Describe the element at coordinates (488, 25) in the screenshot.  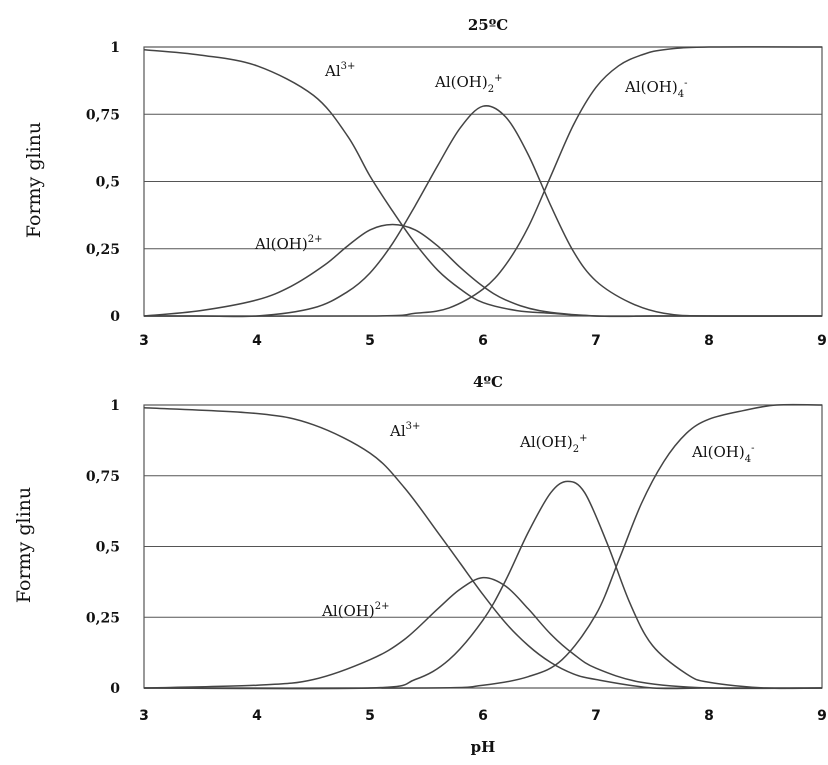
I see `chart-title: 25ºC` at that location.